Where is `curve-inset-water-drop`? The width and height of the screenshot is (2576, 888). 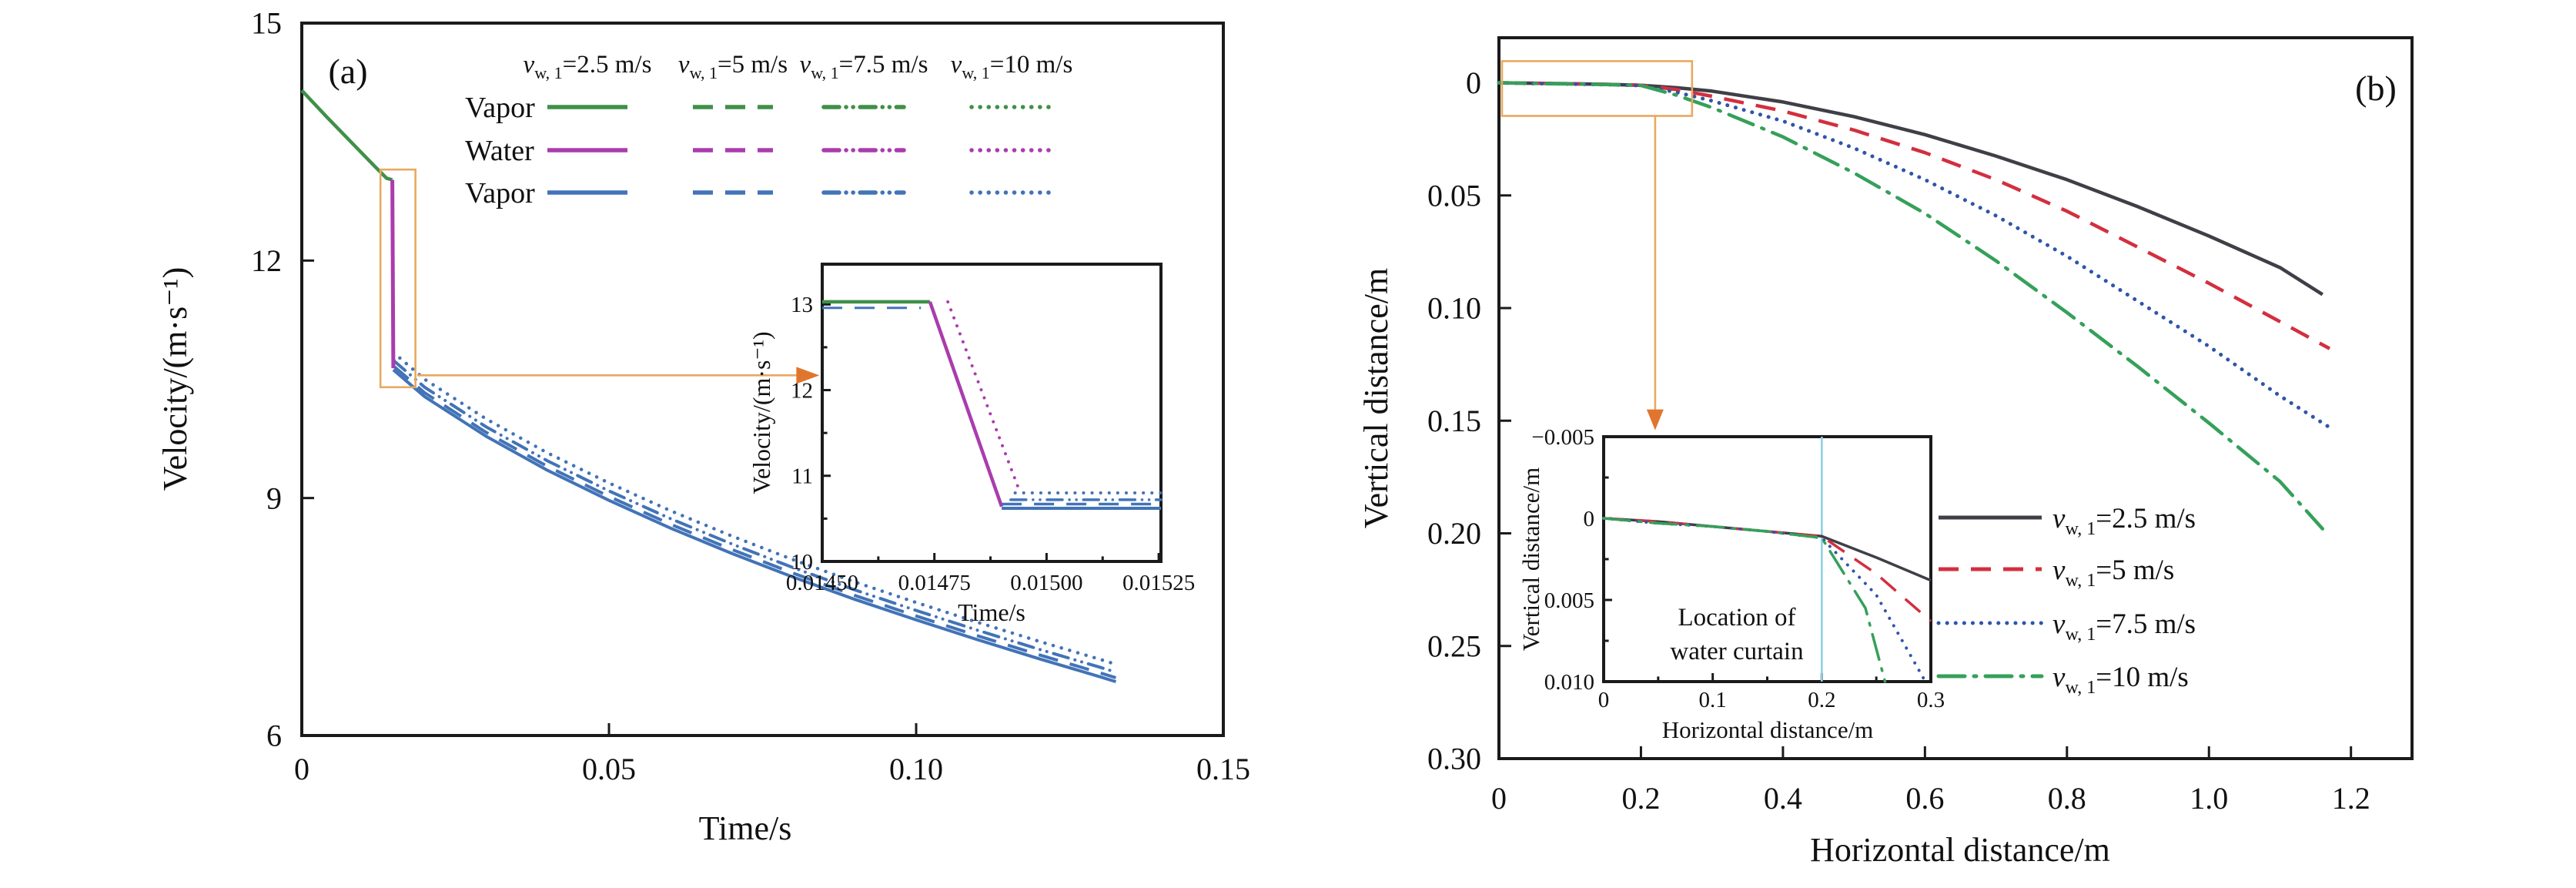
curve-inset-water-drop is located at coordinates (966, 404).